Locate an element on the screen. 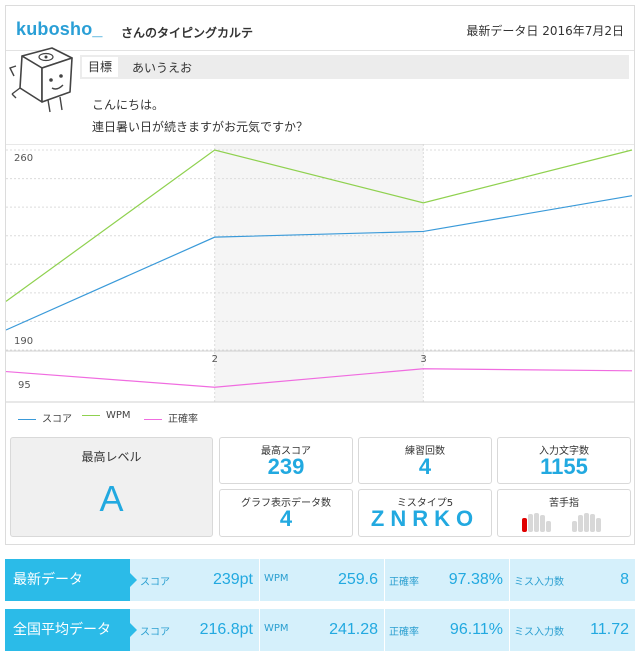 This screenshot has height=657, width=640. max-level-tile: 最高レベル A is located at coordinates (111, 487).